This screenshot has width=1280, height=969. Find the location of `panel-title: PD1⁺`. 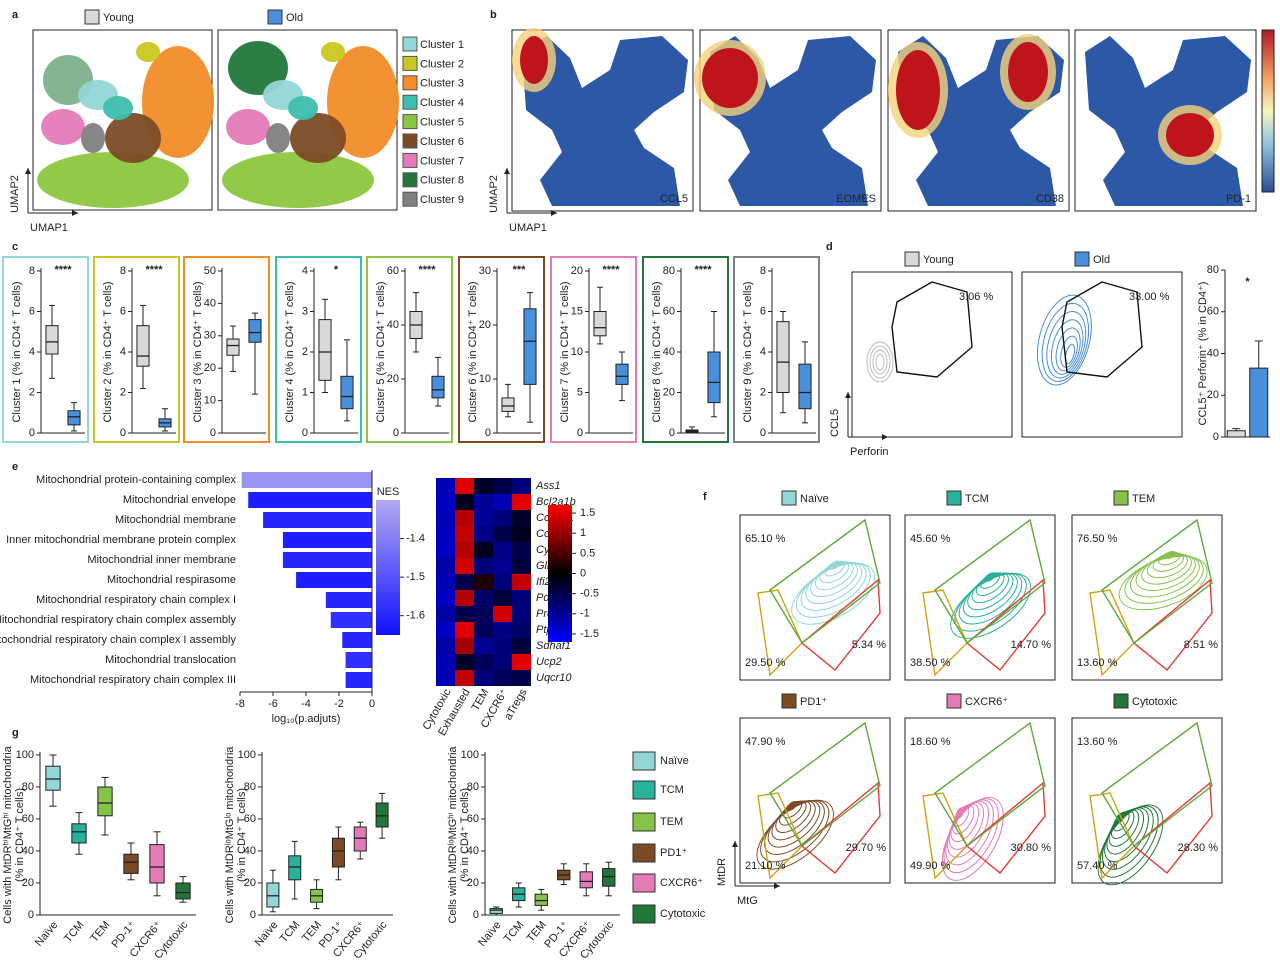

panel-title: PD1⁺ is located at coordinates (813, 702).